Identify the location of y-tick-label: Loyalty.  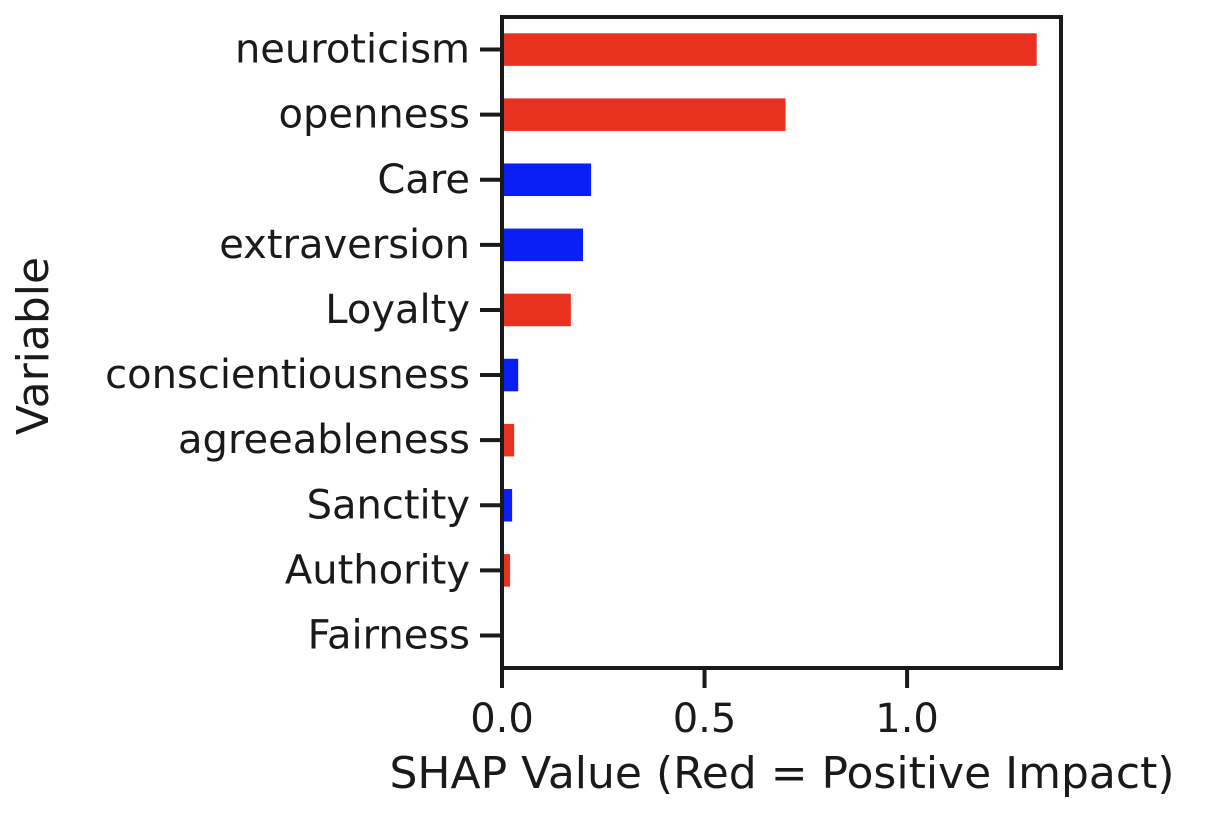
(397, 310).